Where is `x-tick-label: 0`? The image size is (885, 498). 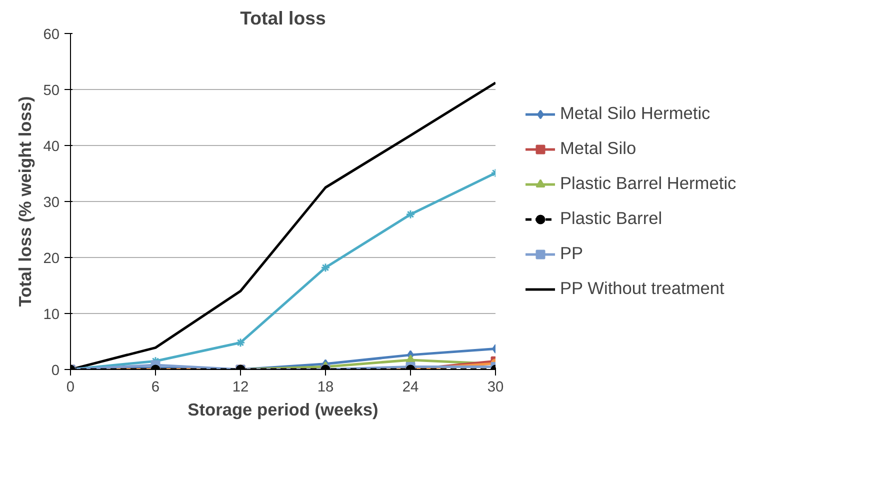
x-tick-label: 0 is located at coordinates (70, 388).